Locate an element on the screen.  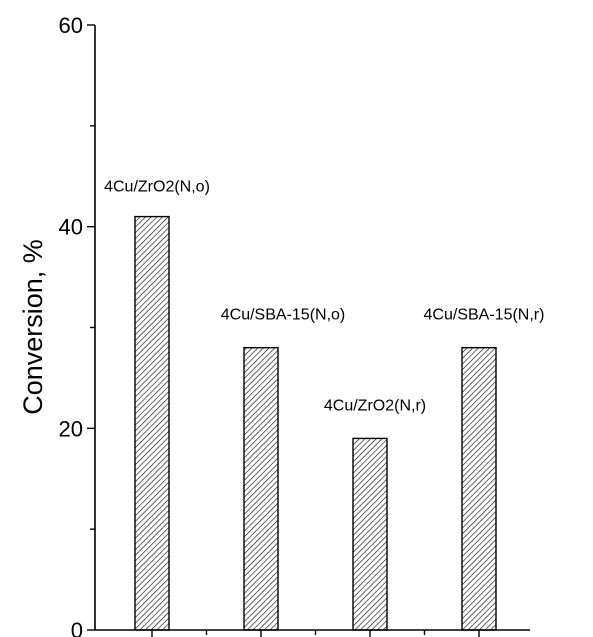
y-tick-label: 60 is located at coordinates (71, 25).